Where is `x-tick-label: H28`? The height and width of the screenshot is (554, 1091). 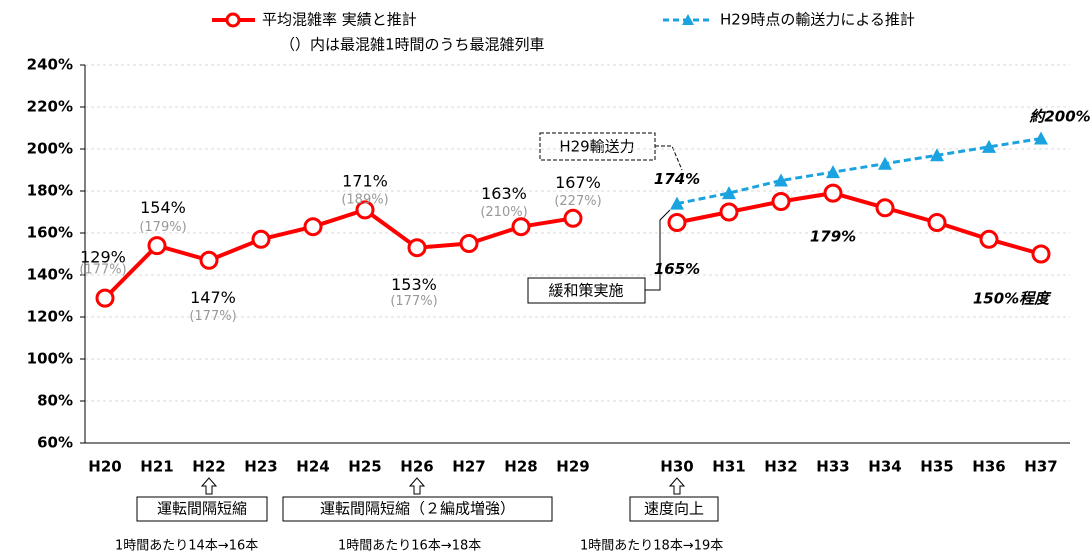 x-tick-label: H28 is located at coordinates (520, 467).